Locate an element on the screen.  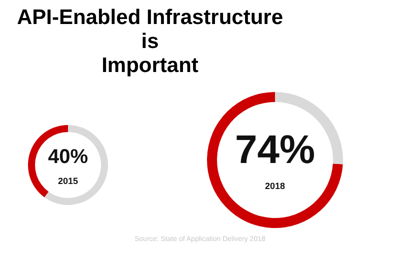
donut-slice is located at coordinates (76, 165).